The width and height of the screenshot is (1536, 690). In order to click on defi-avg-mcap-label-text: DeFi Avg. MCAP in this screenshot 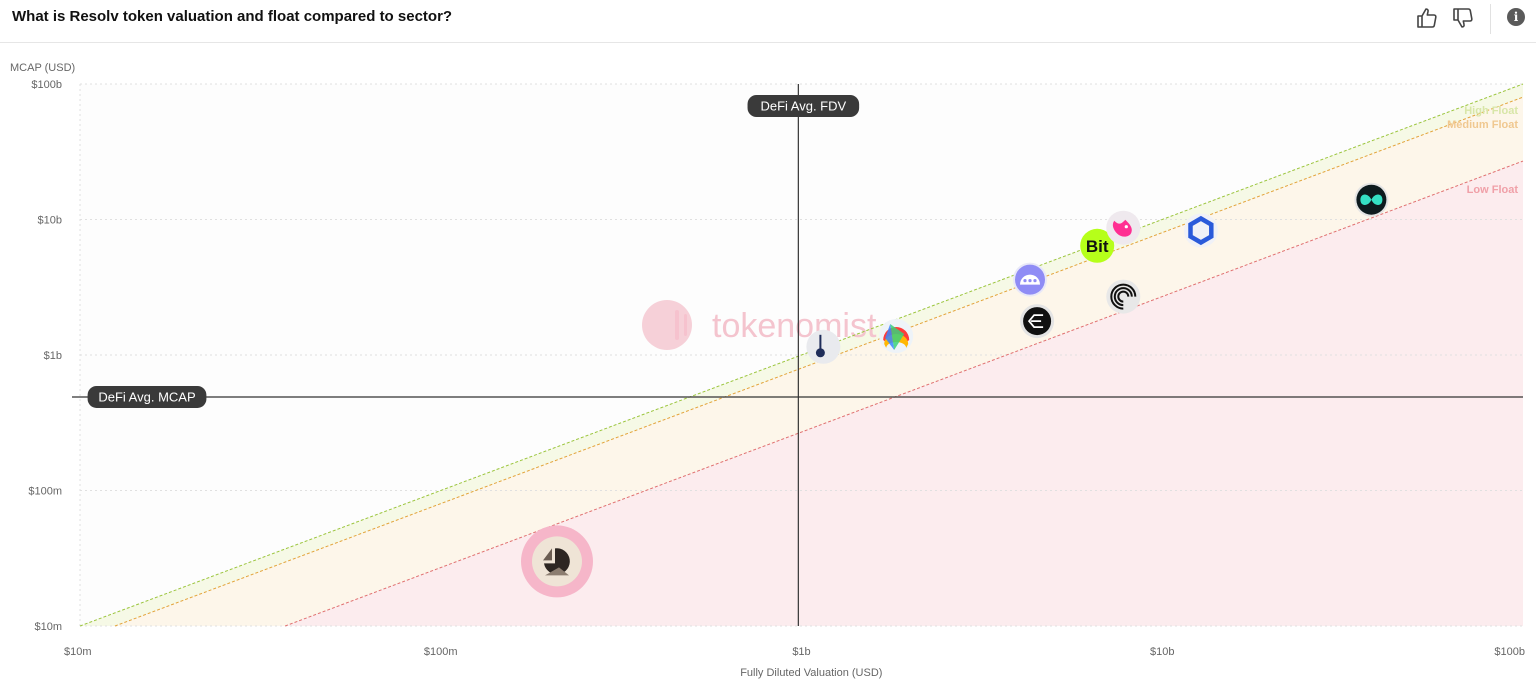, I will do `click(146, 396)`.